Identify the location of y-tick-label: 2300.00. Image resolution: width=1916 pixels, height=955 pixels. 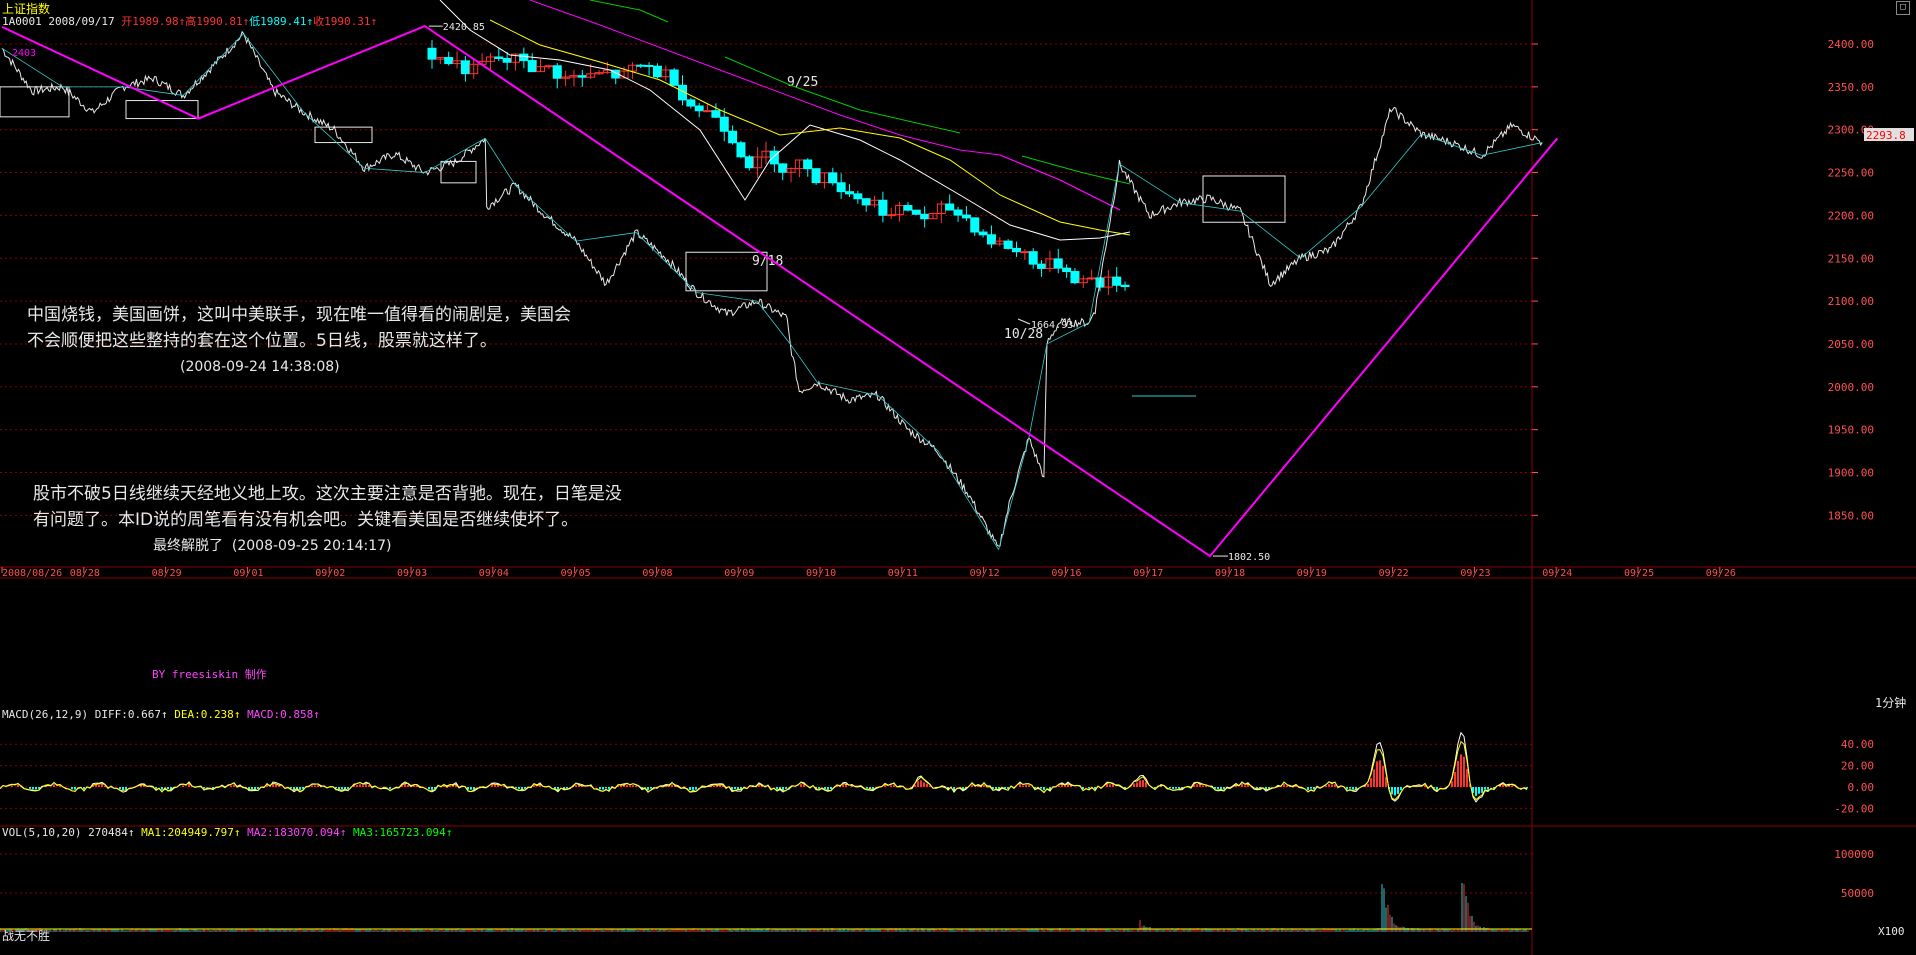
(1851, 130).